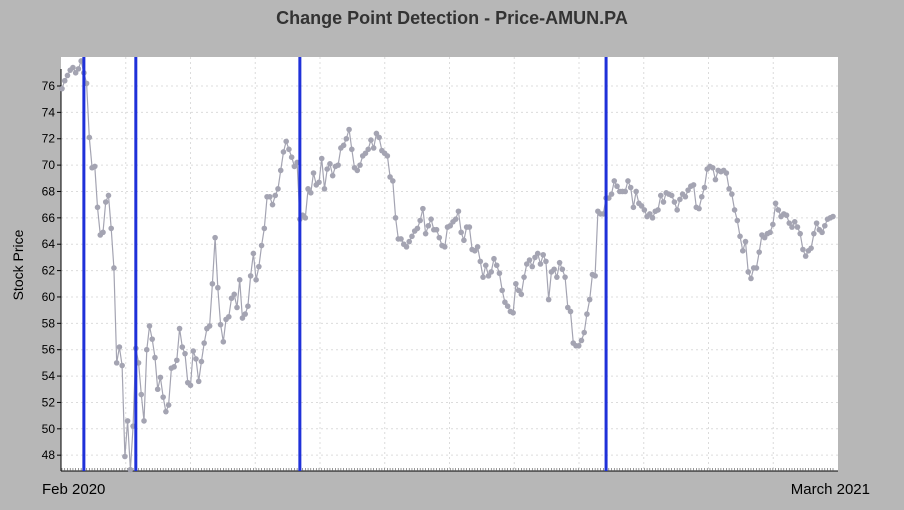 The height and width of the screenshot is (510, 904). What do you see at coordinates (830, 489) in the screenshot?
I see `x-end-label: March 2021` at bounding box center [830, 489].